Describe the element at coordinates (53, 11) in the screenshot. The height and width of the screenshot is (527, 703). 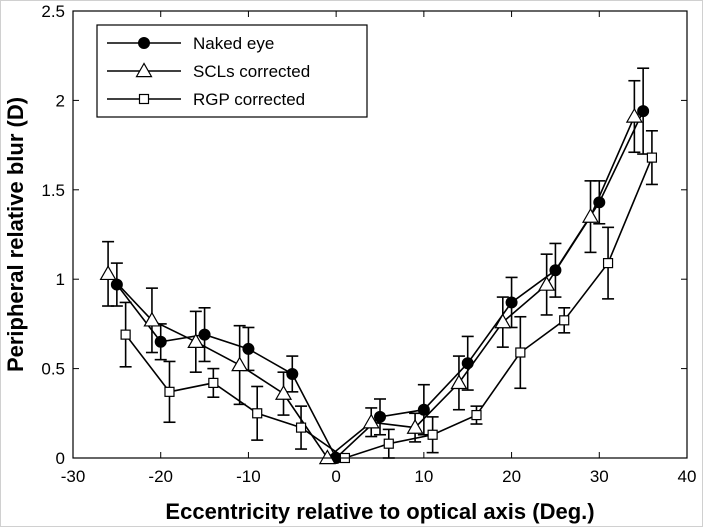
I see `y-tick-label: 2.5` at that location.